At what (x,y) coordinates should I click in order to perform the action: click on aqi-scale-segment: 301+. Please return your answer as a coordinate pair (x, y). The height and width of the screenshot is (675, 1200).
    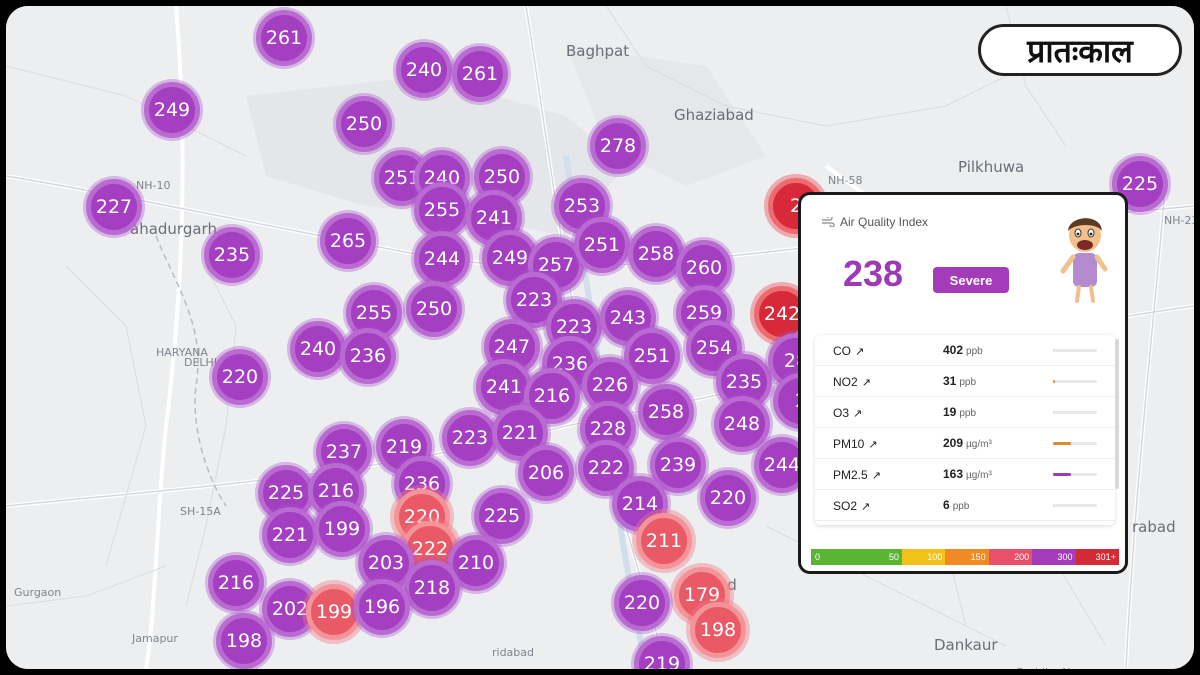
    Looking at the image, I should click on (1097, 557).